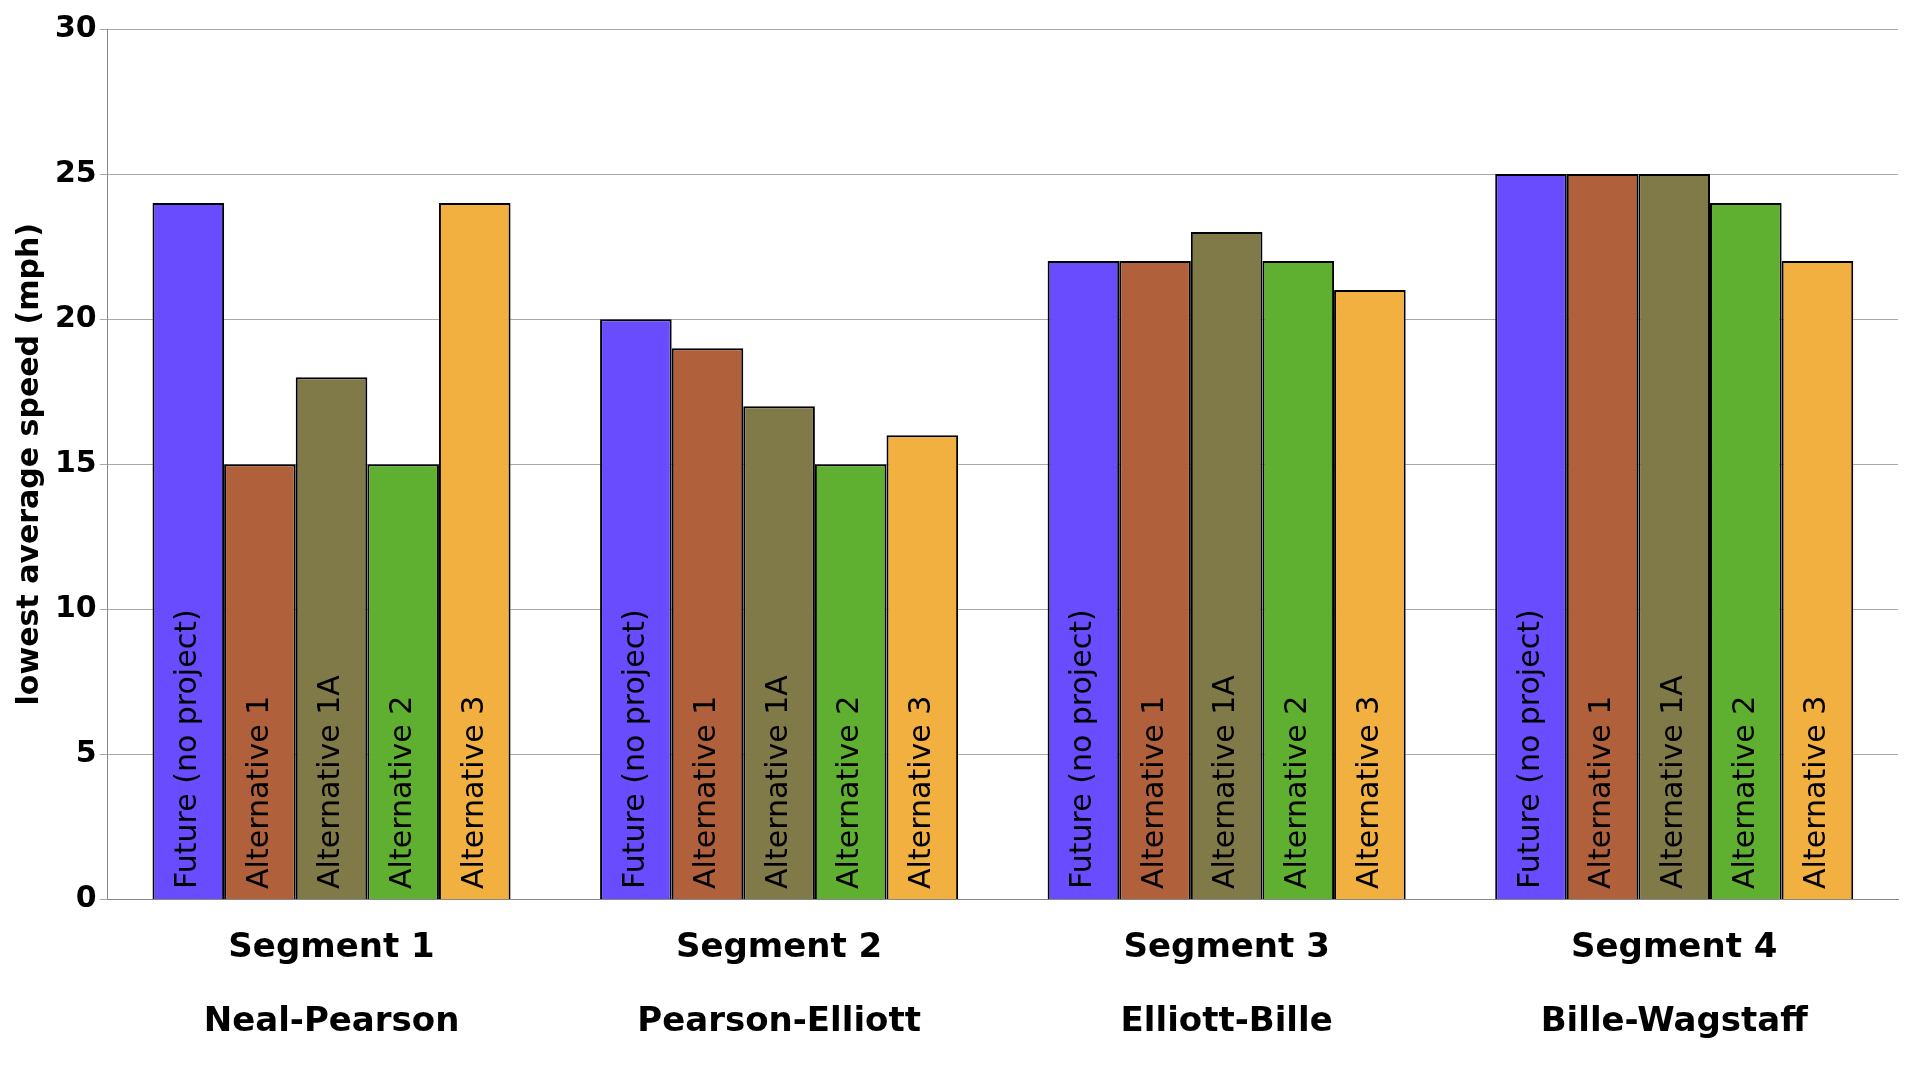  I want to click on y-tick-label: 15, so click(76, 461).